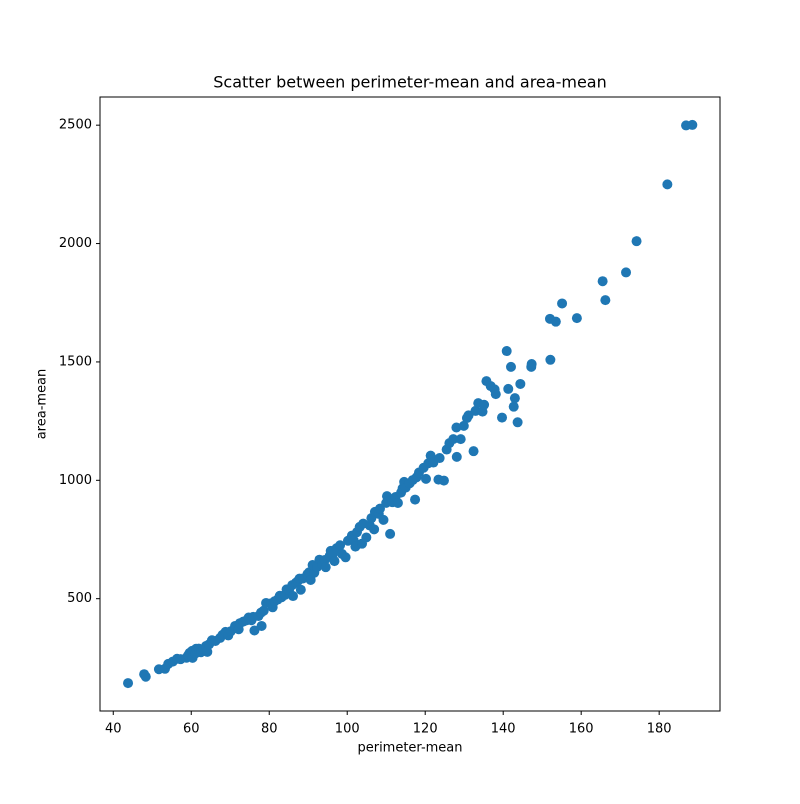 The width and height of the screenshot is (800, 804). I want to click on y-tick-label: 500, so click(79, 598).